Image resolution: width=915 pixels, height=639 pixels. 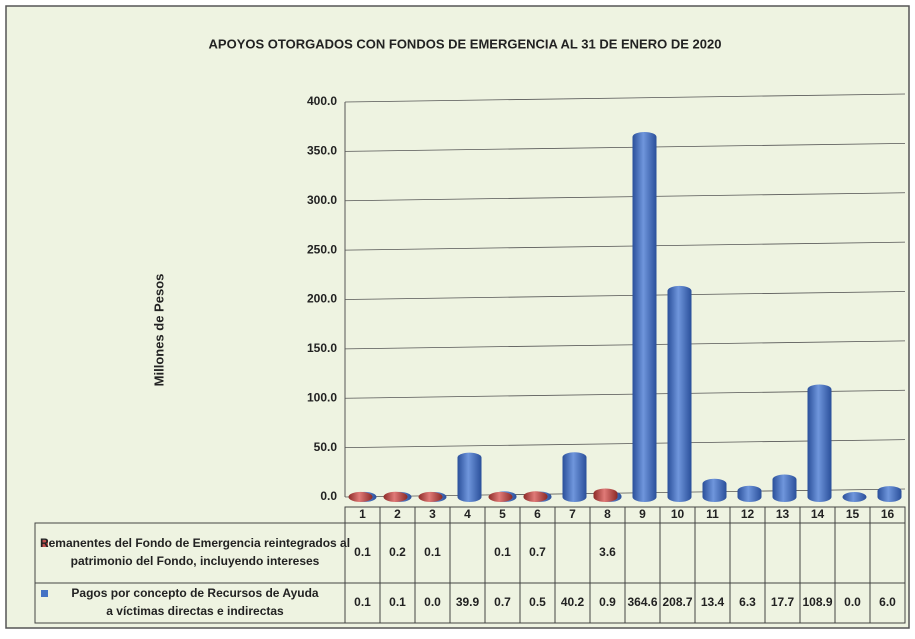 What do you see at coordinates (502, 514) in the screenshot?
I see `x-tick-label: 5` at bounding box center [502, 514].